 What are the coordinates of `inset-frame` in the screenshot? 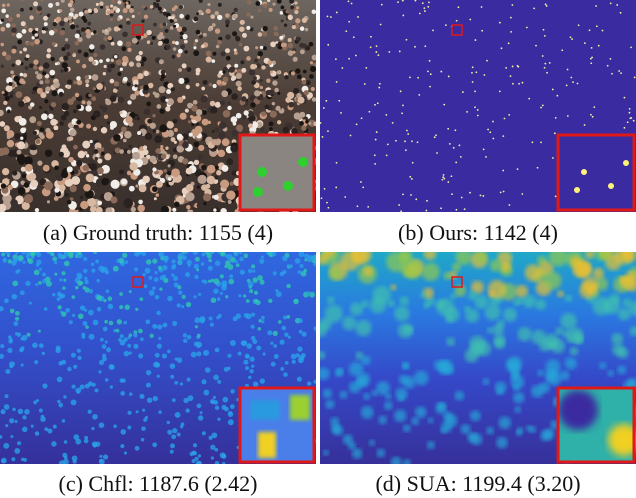 It's located at (277, 425).